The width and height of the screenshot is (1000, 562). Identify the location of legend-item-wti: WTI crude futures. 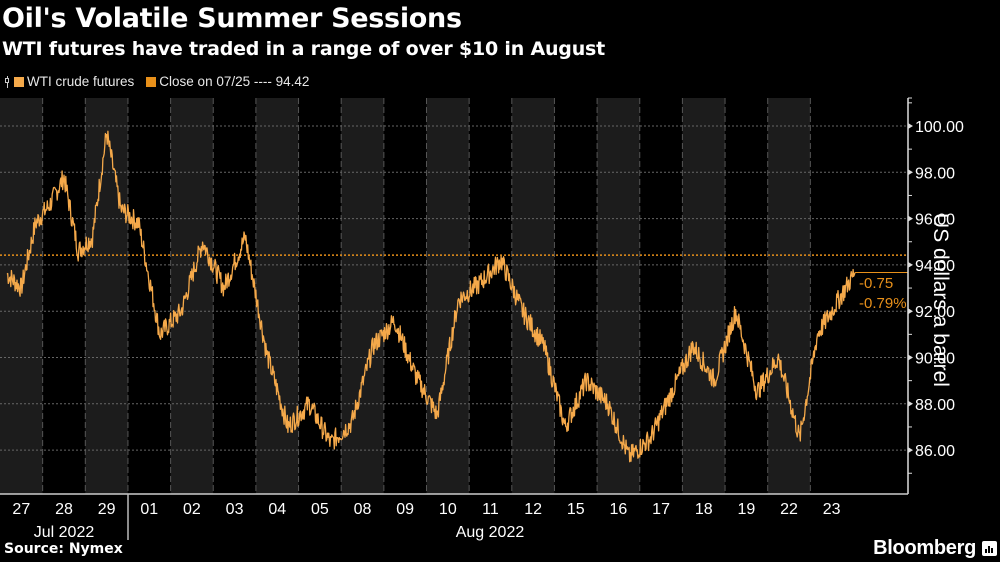
(69, 81).